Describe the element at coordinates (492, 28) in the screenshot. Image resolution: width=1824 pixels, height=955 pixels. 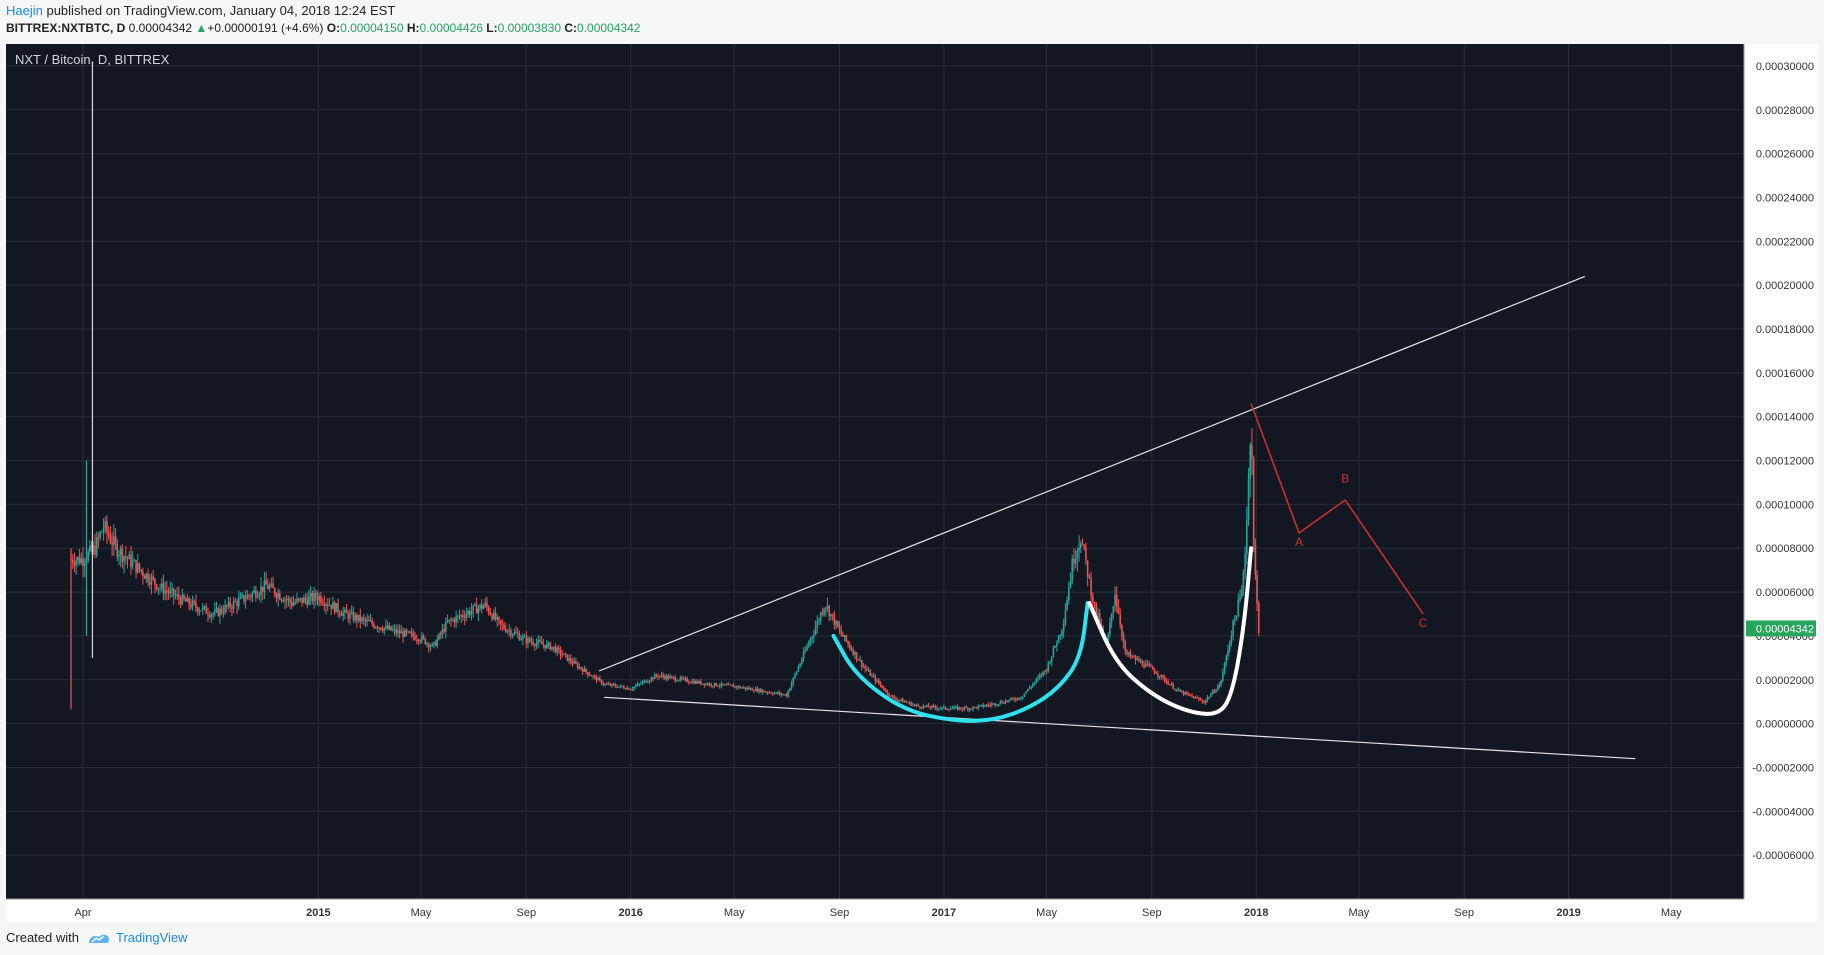
I see `low-label: L:` at that location.